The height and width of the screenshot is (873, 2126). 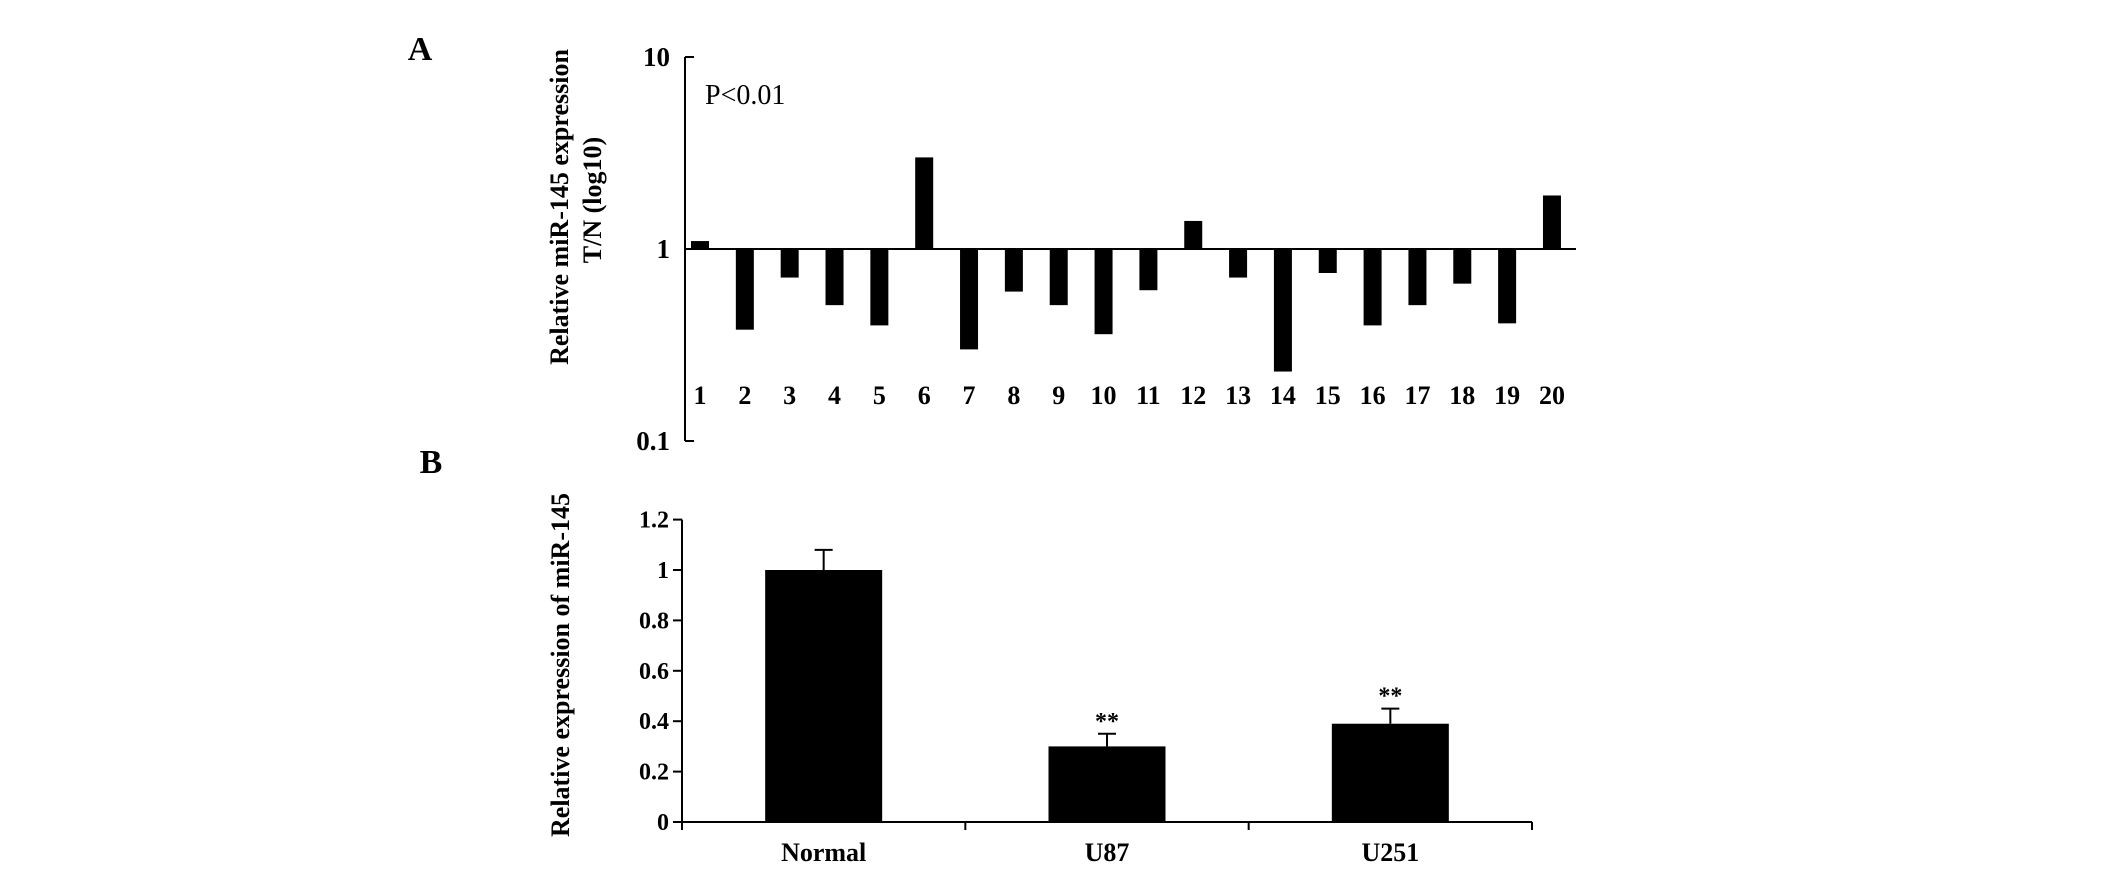 I want to click on panel-b-label: B, so click(x=431, y=462).